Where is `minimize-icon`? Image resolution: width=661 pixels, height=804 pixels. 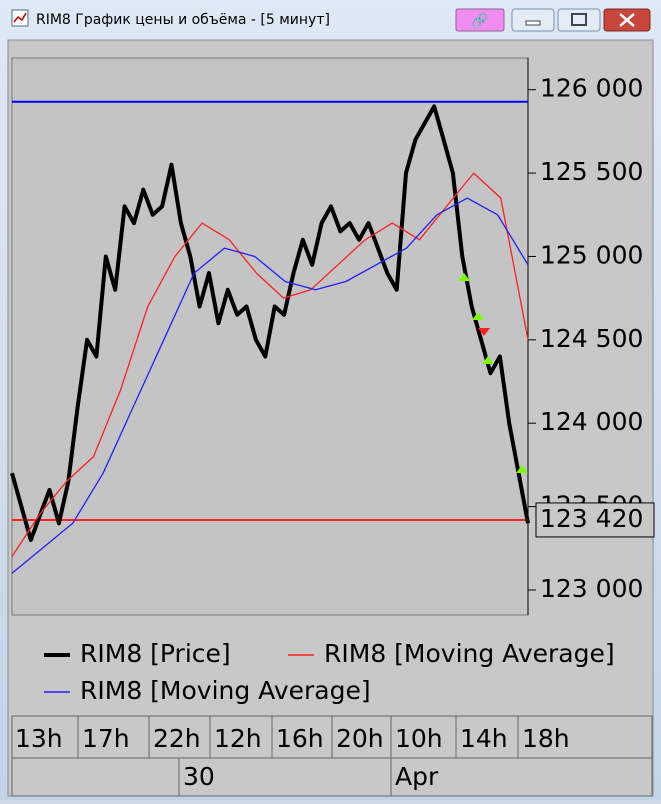
minimize-icon is located at coordinates (533, 23).